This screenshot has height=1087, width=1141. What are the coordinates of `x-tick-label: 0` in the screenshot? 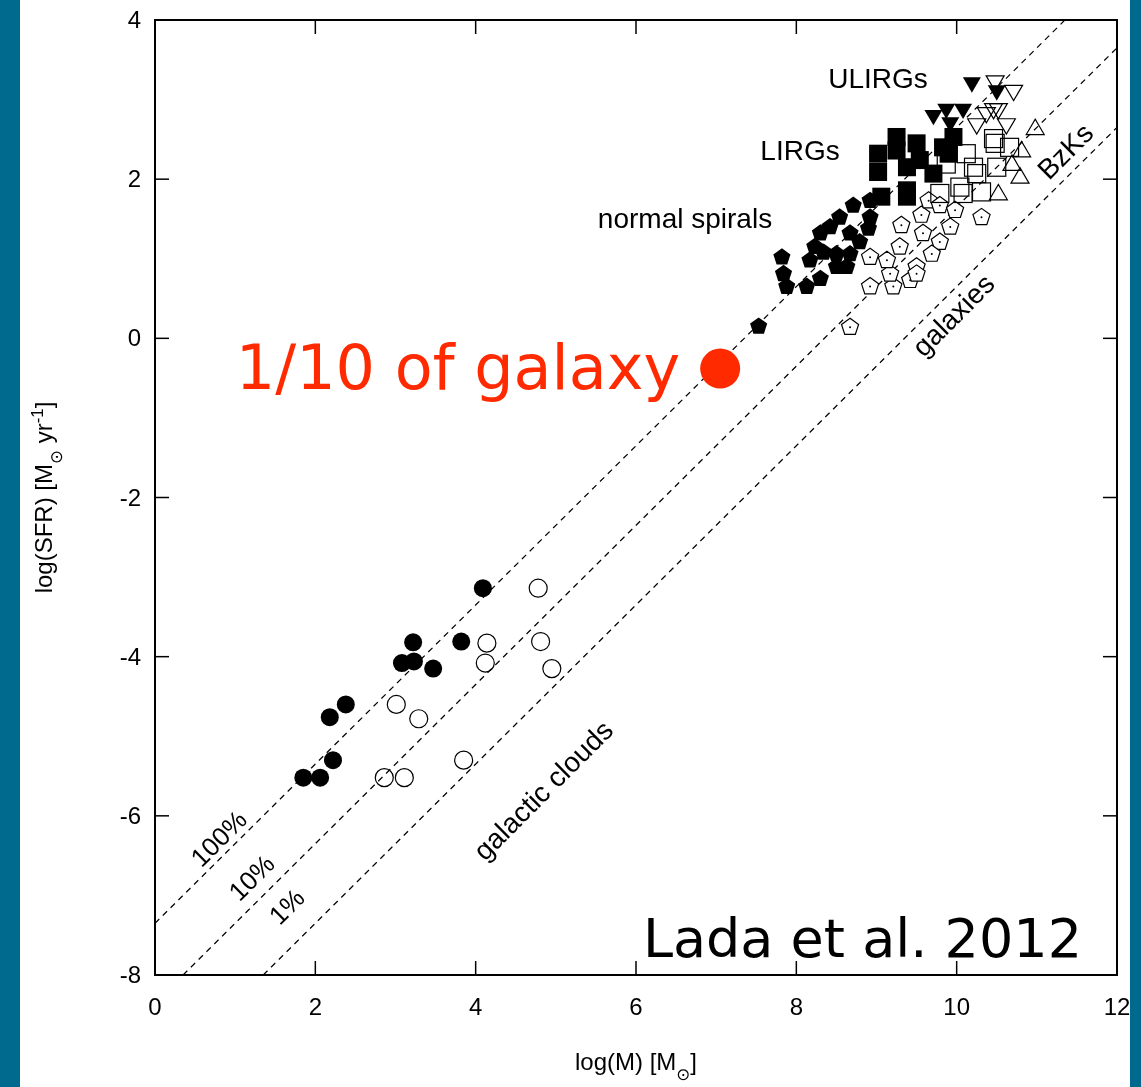 It's located at (155, 1006).